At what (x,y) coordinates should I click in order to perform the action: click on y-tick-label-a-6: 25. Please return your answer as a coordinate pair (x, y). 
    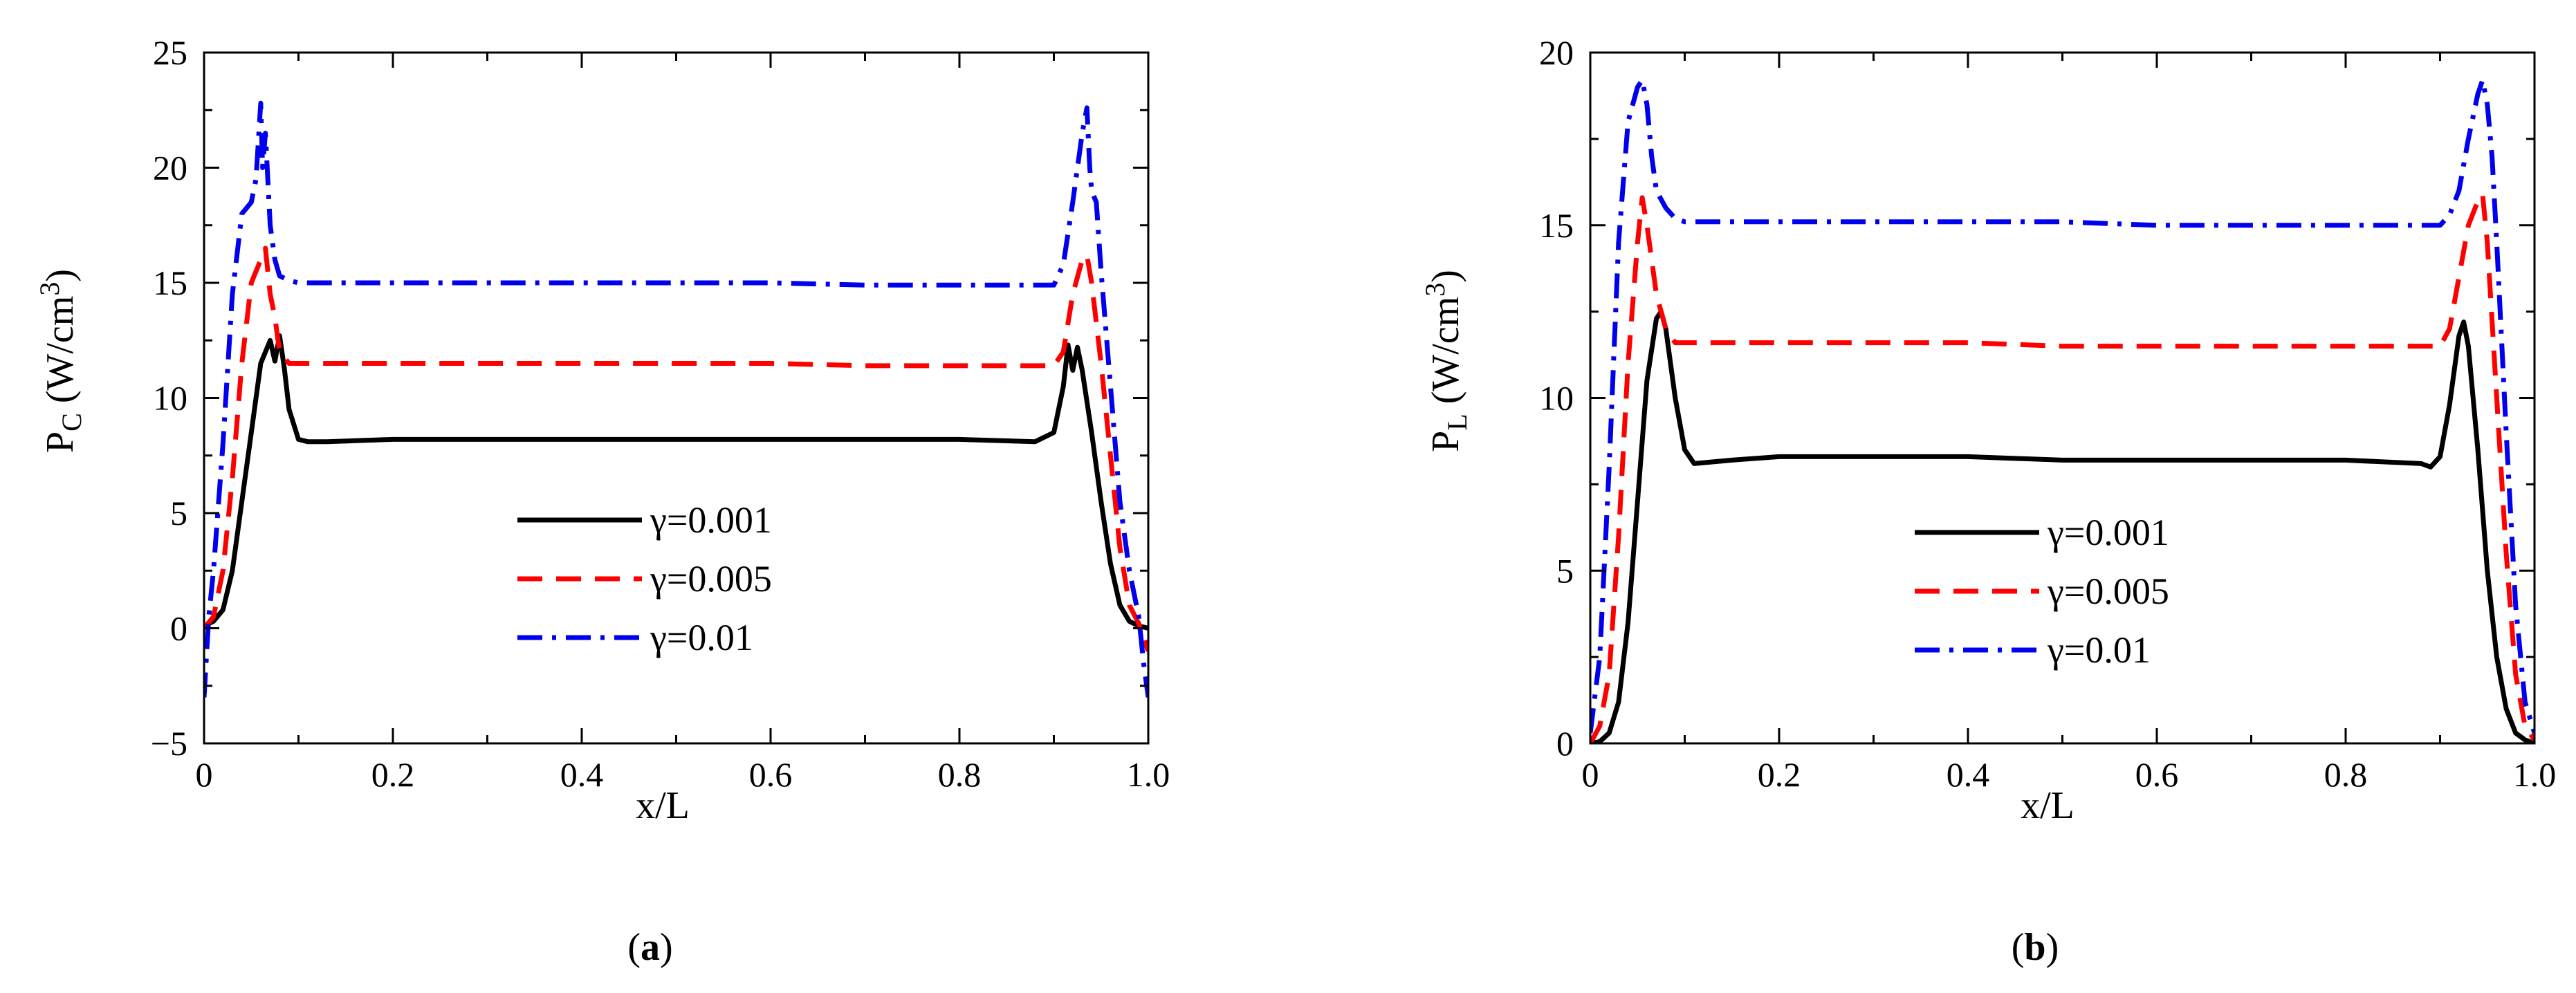
    Looking at the image, I should click on (170, 52).